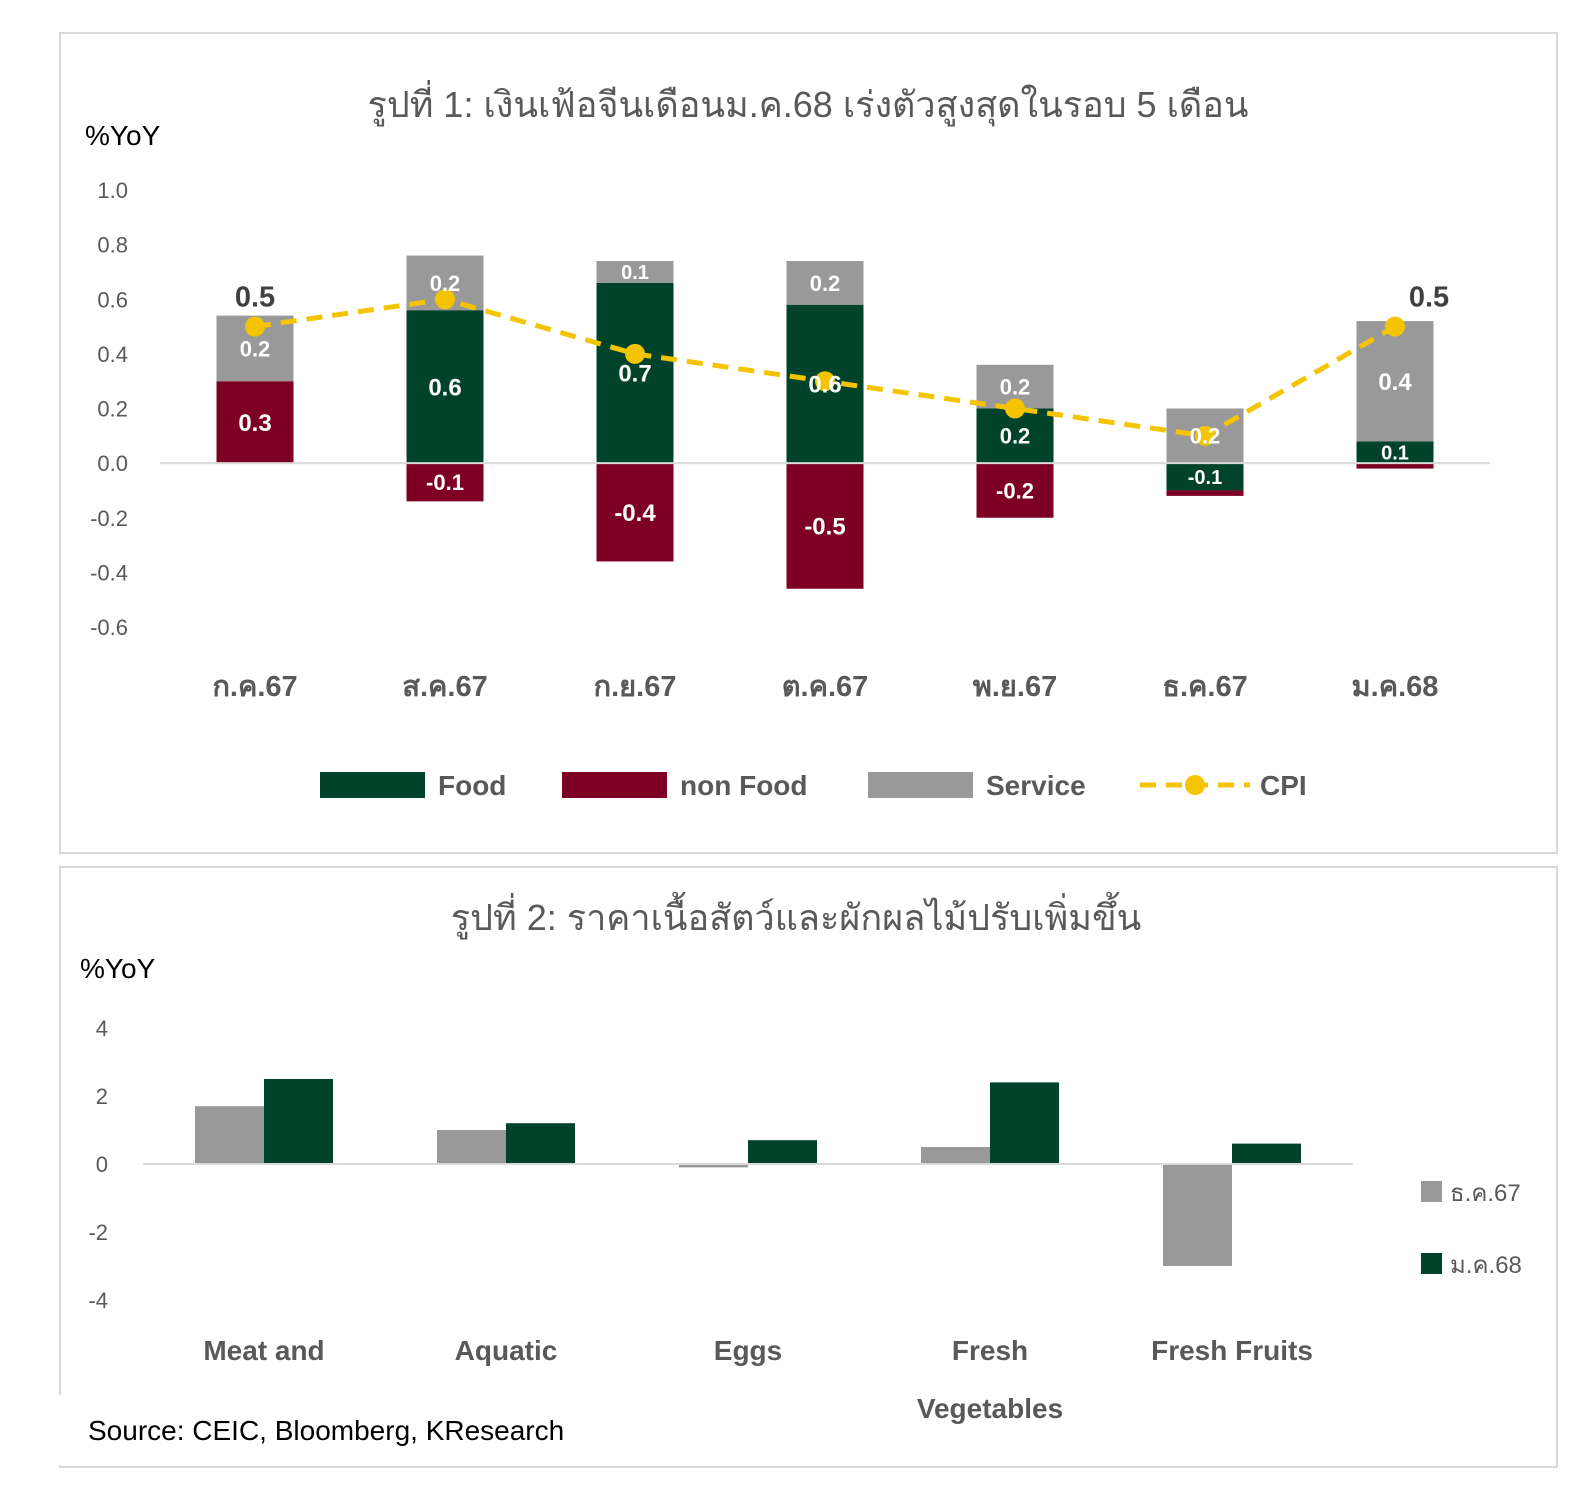  I want to click on chart2-y-tick-label: 4, so click(102, 1028).